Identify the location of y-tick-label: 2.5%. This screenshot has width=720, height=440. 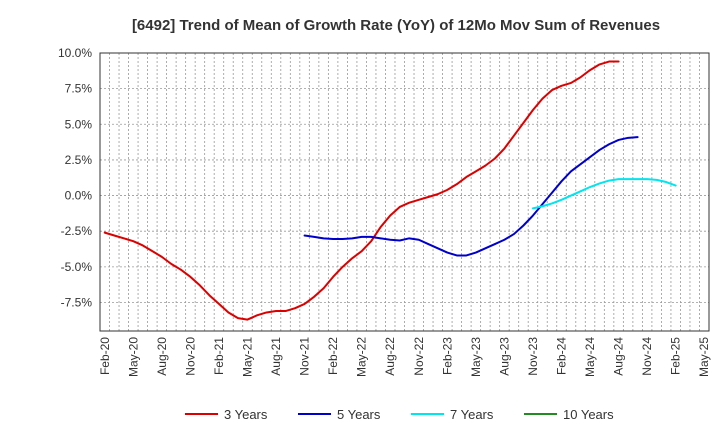
(79, 160).